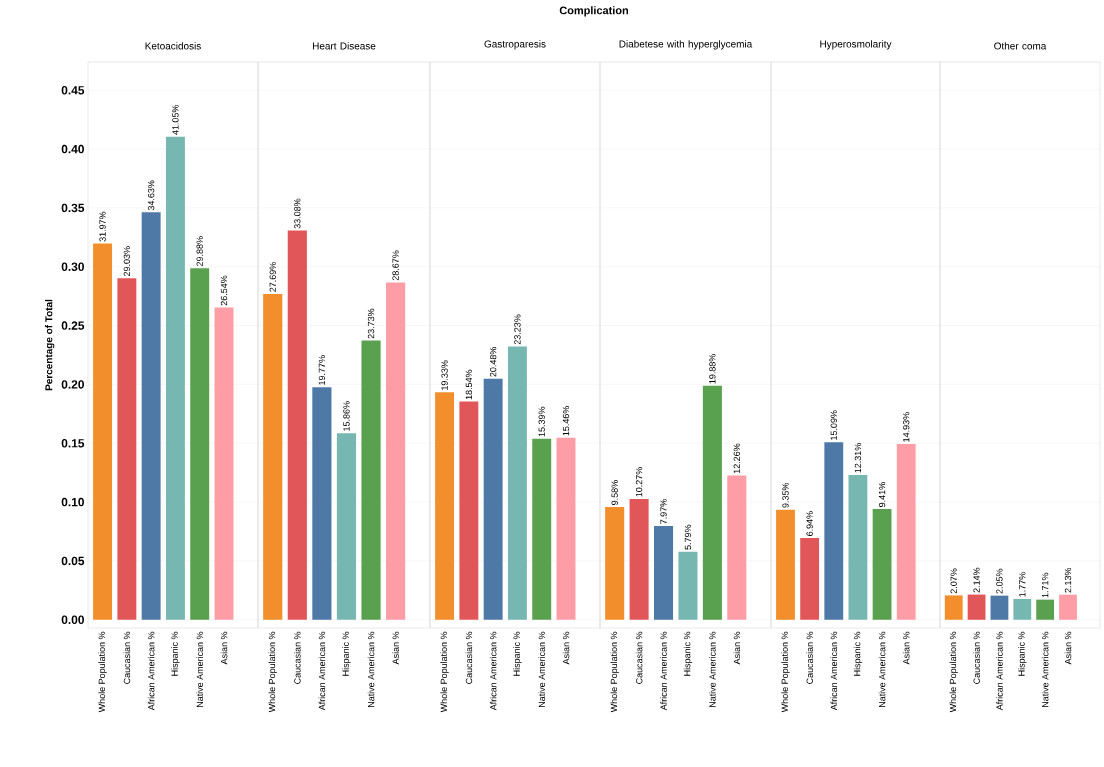 The image size is (1104, 767). What do you see at coordinates (736, 458) in the screenshot?
I see `data-label: 12.26%` at bounding box center [736, 458].